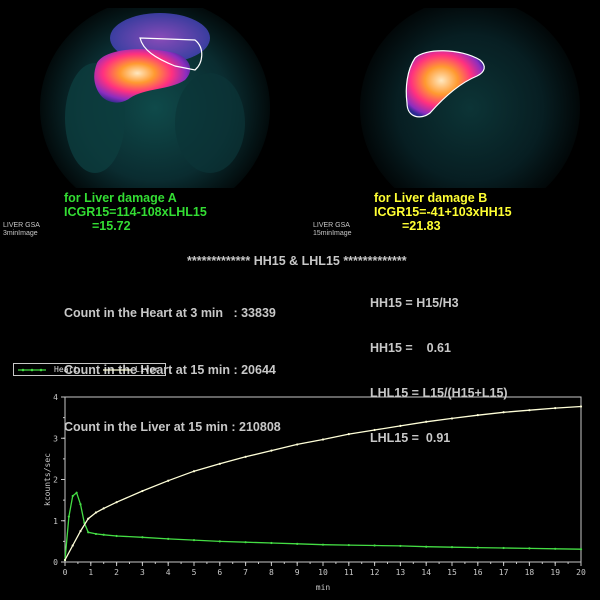  Describe the element at coordinates (271, 572) in the screenshot. I see `x-tick-label: 8` at that location.